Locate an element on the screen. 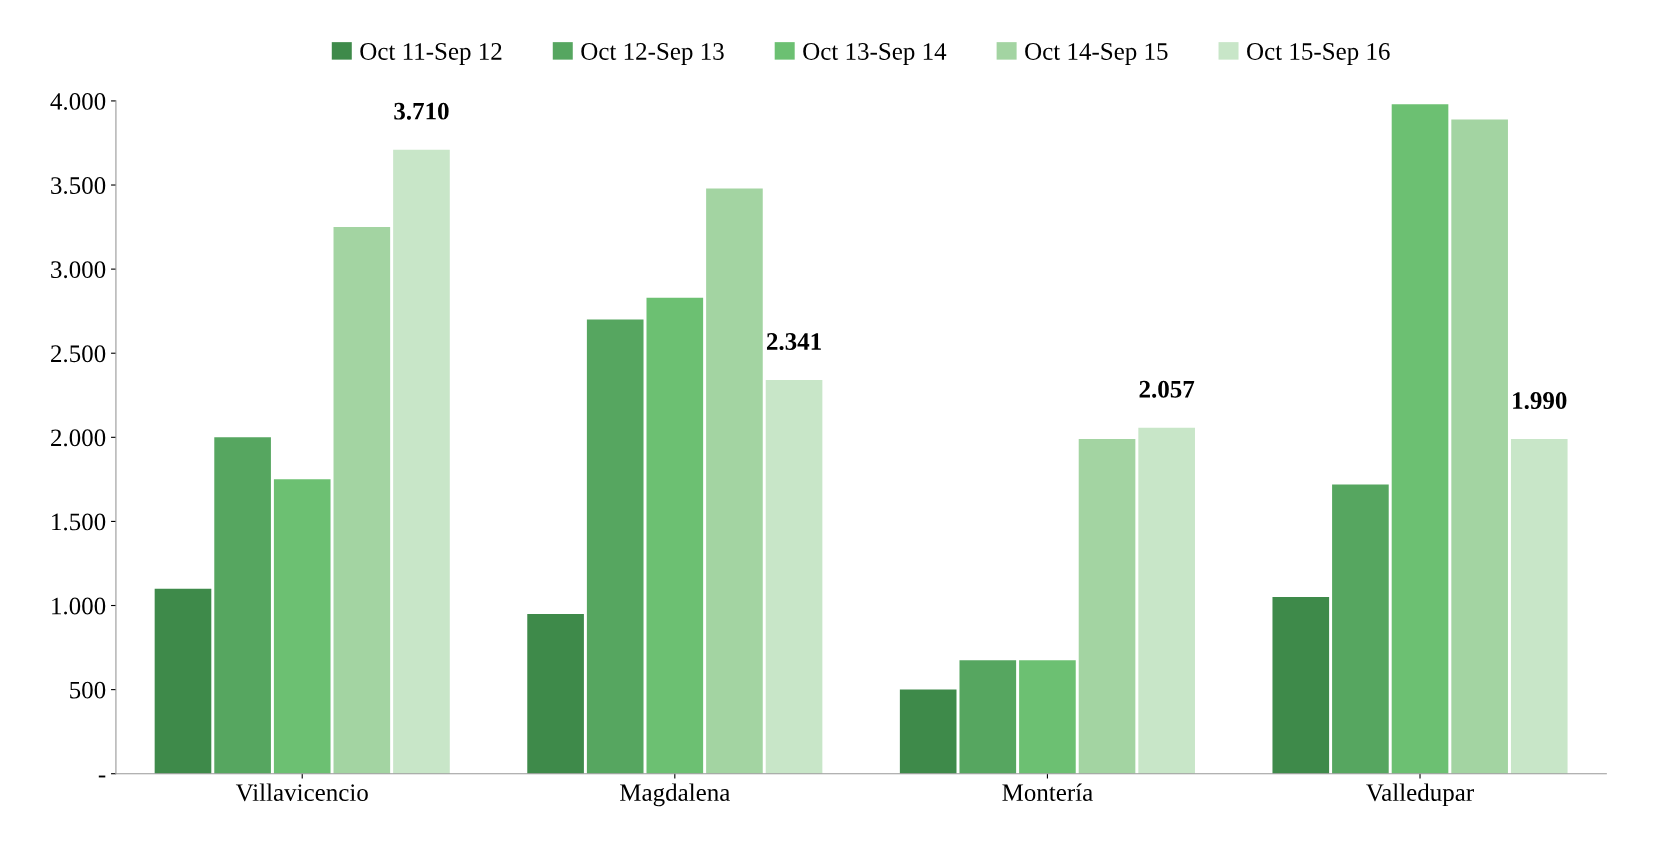  y-tick-label: 1.000 is located at coordinates (79, 606).